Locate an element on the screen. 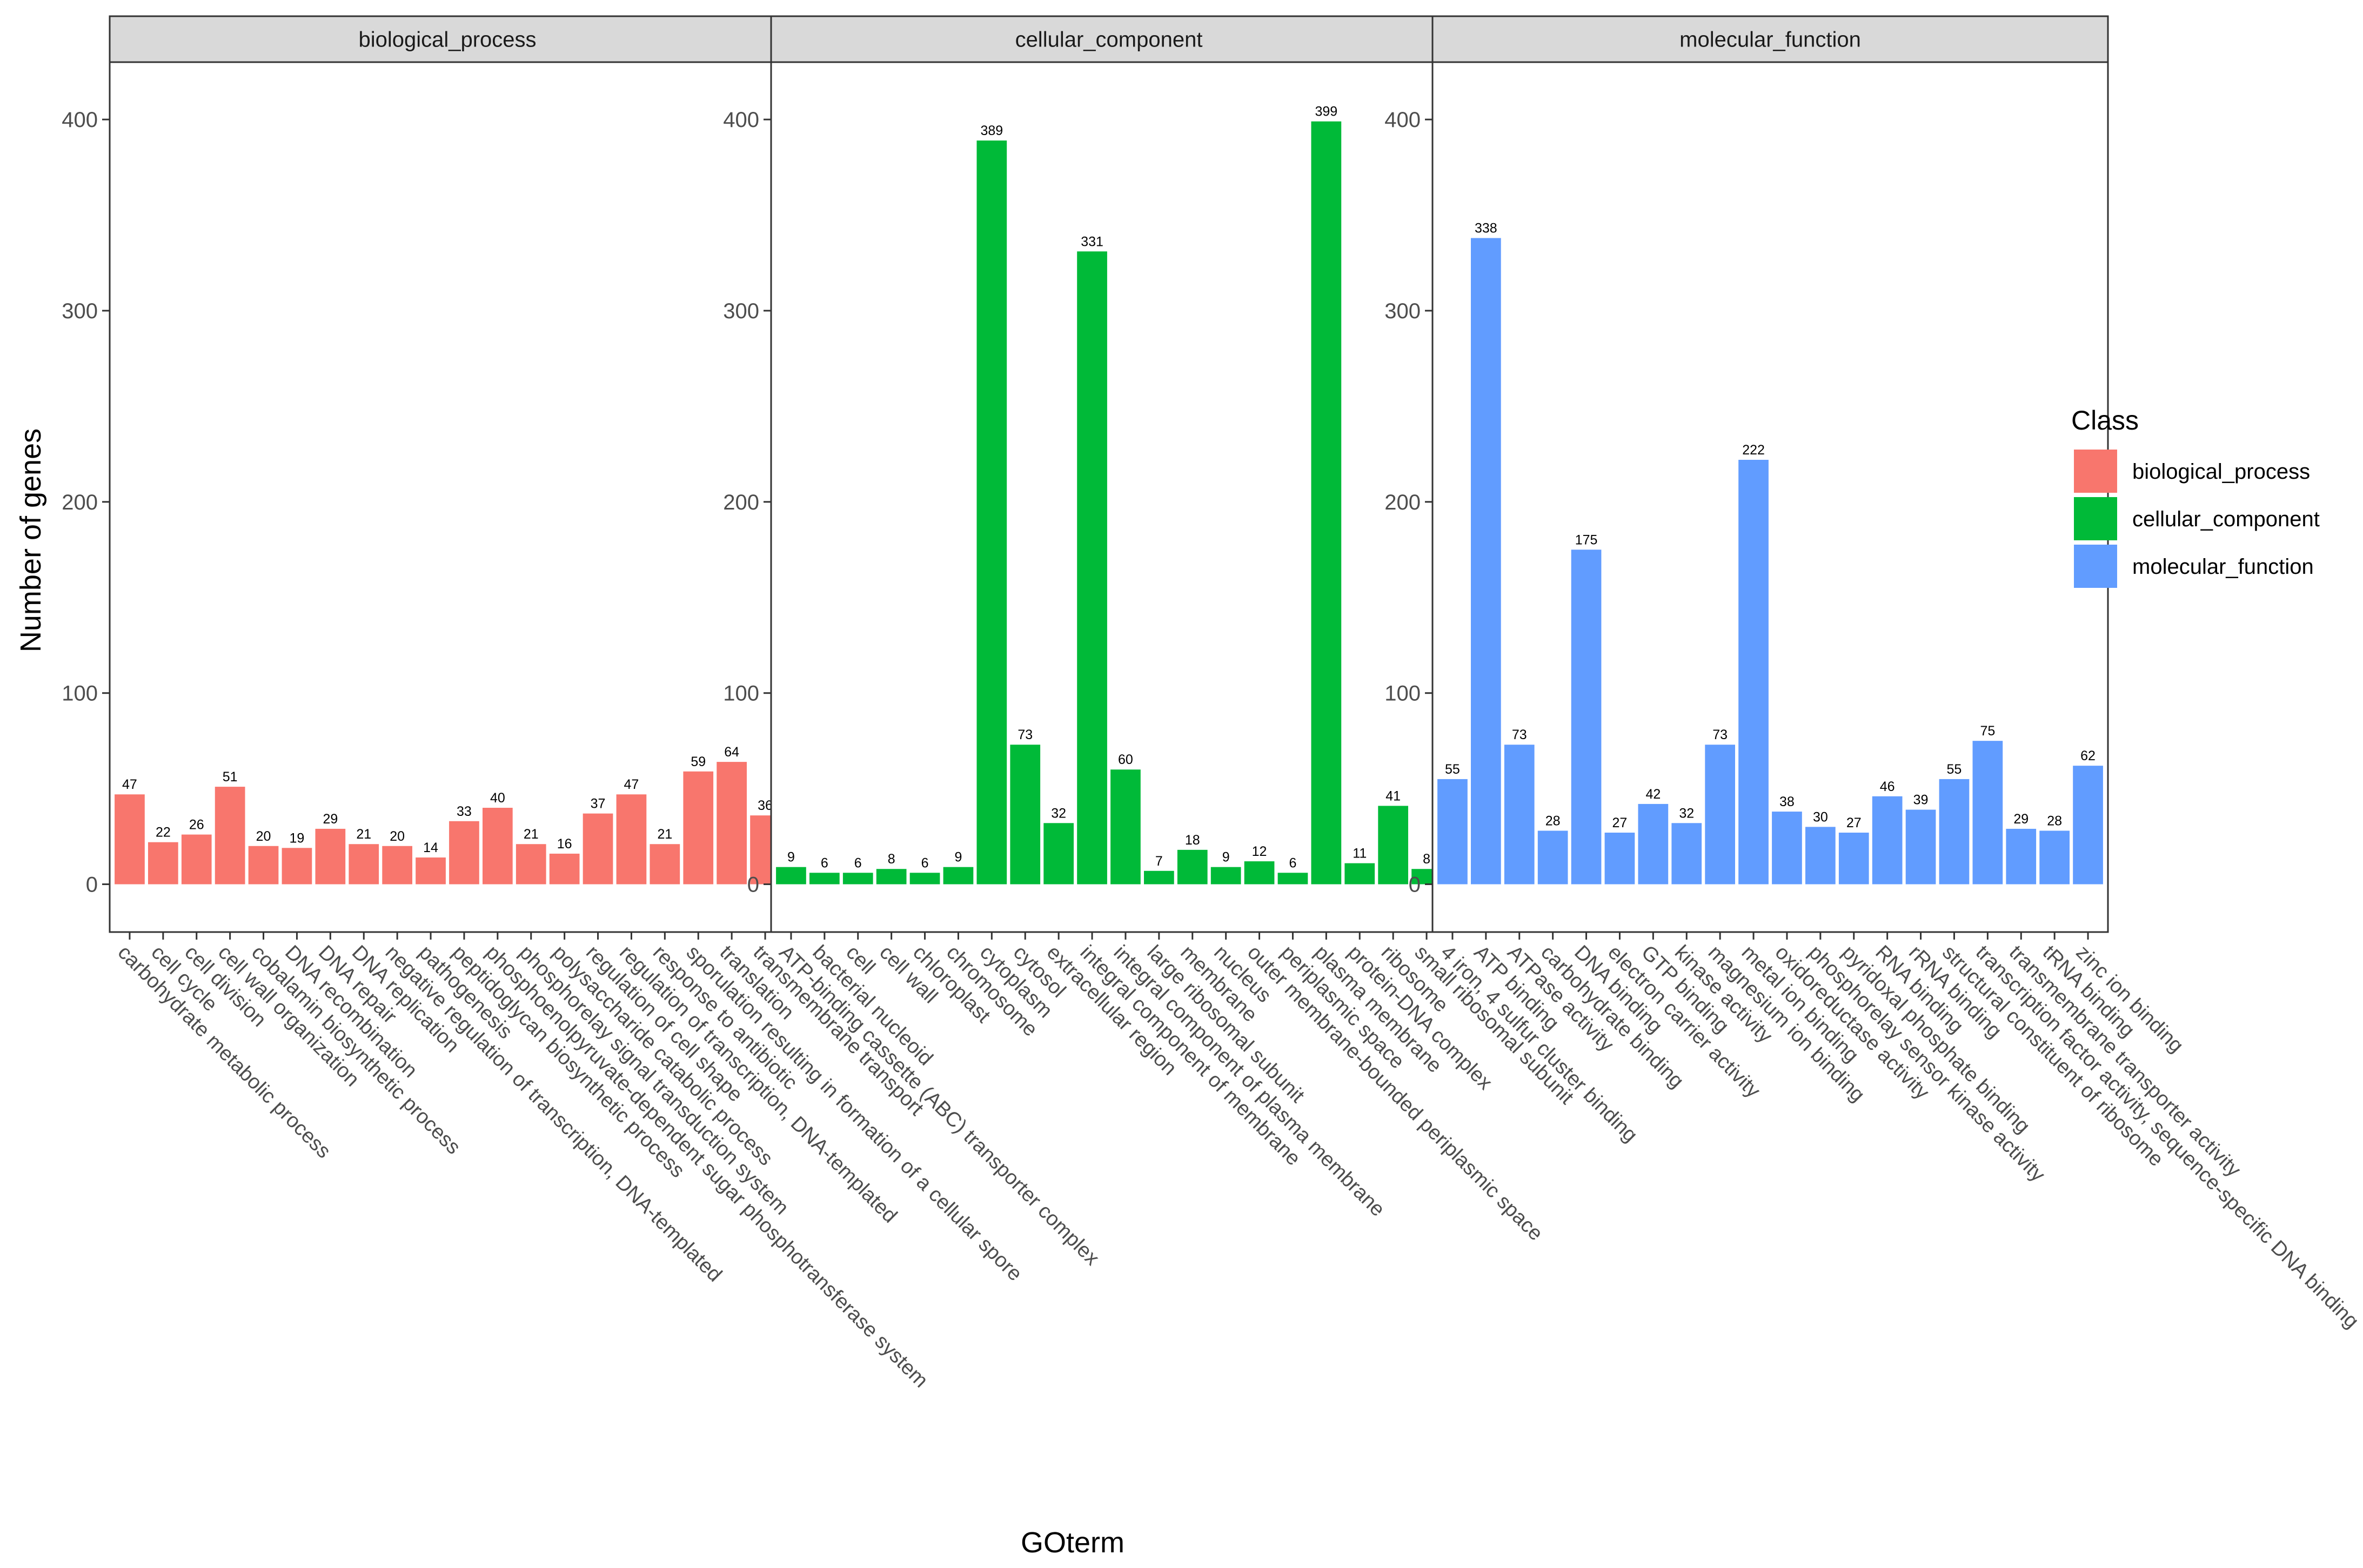 This screenshot has width=2363, height=1568. data-label: 16 is located at coordinates (564, 844).